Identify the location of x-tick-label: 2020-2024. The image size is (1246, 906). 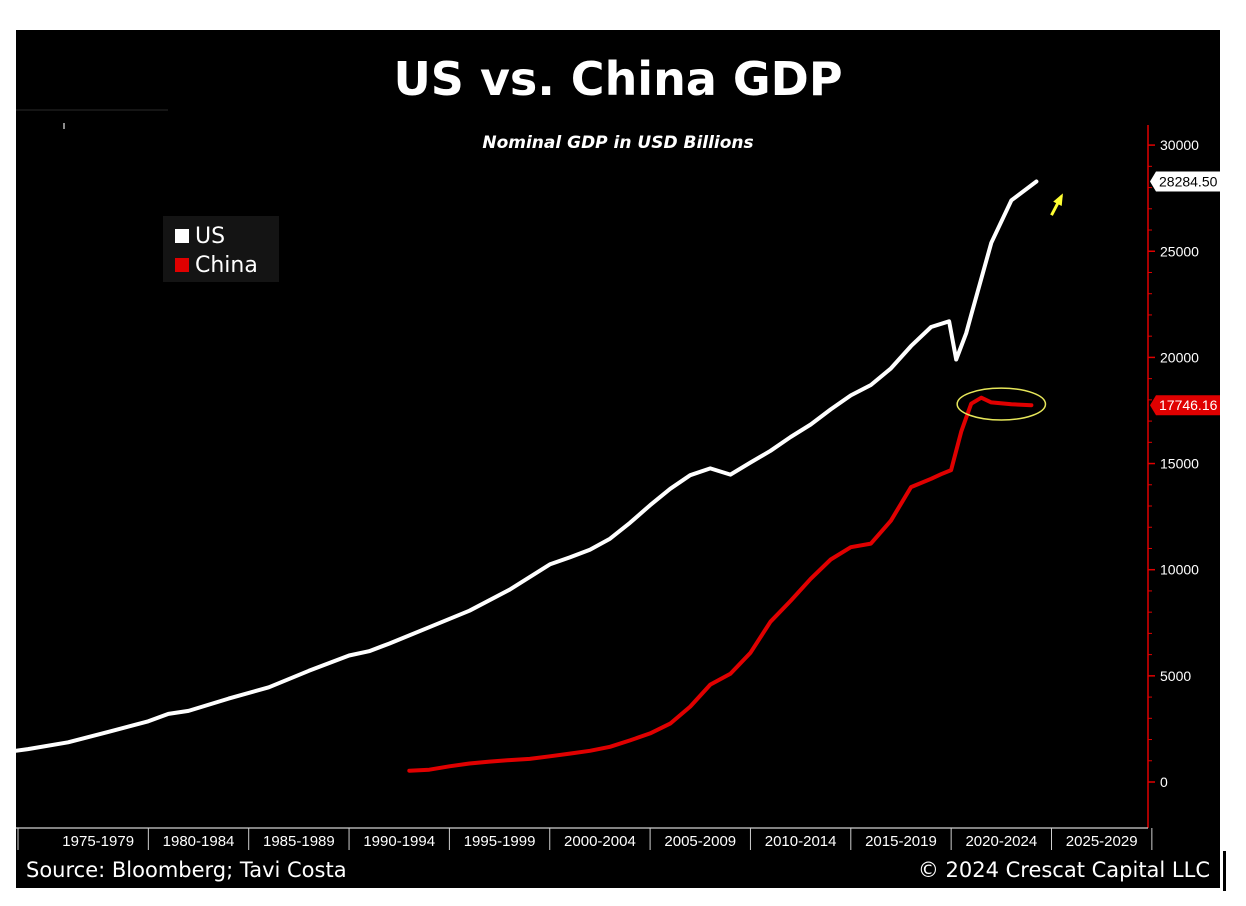
(1001, 841).